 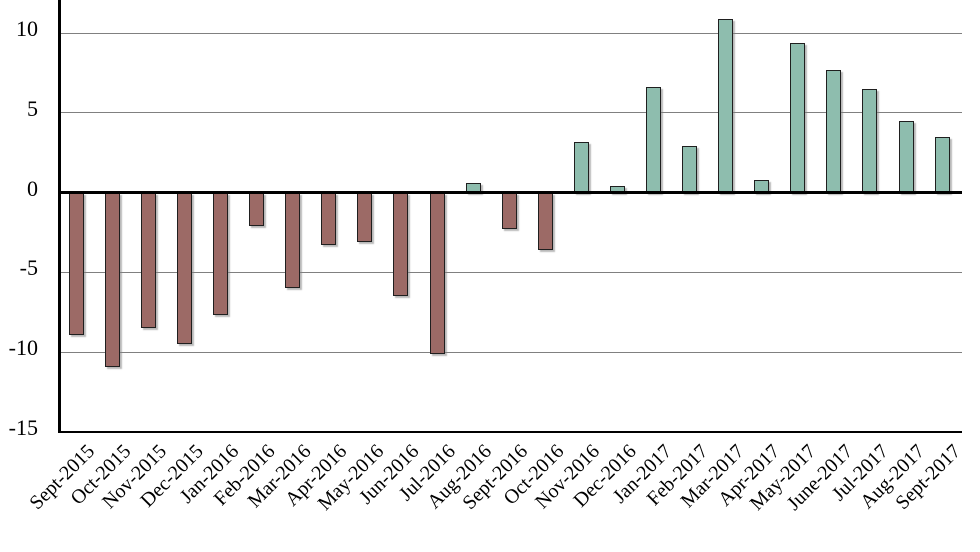 What do you see at coordinates (401, 244) in the screenshot?
I see `bar-jun-2016` at bounding box center [401, 244].